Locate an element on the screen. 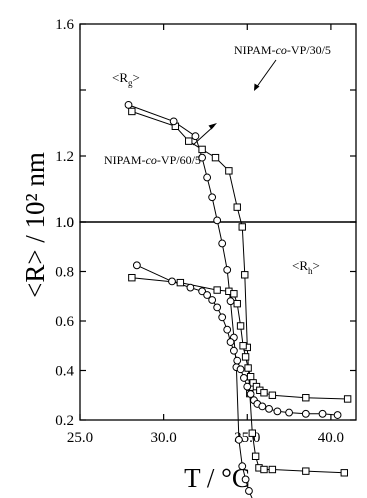 This screenshot has width=367, height=498. y-tick-label: 0.6 is located at coordinates (64, 322).